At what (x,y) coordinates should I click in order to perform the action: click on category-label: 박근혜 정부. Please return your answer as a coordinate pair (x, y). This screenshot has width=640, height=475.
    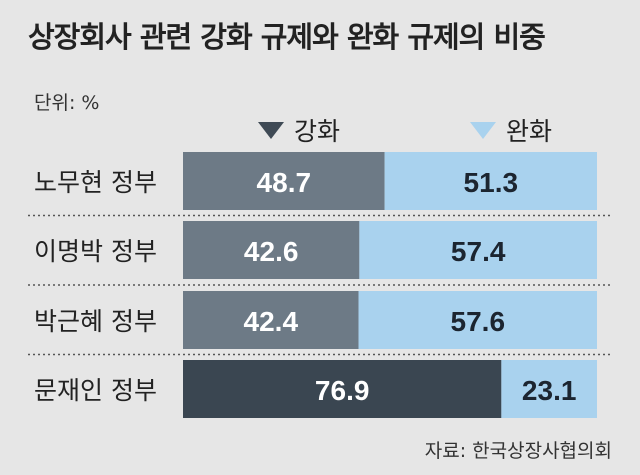
    Looking at the image, I should click on (95, 321).